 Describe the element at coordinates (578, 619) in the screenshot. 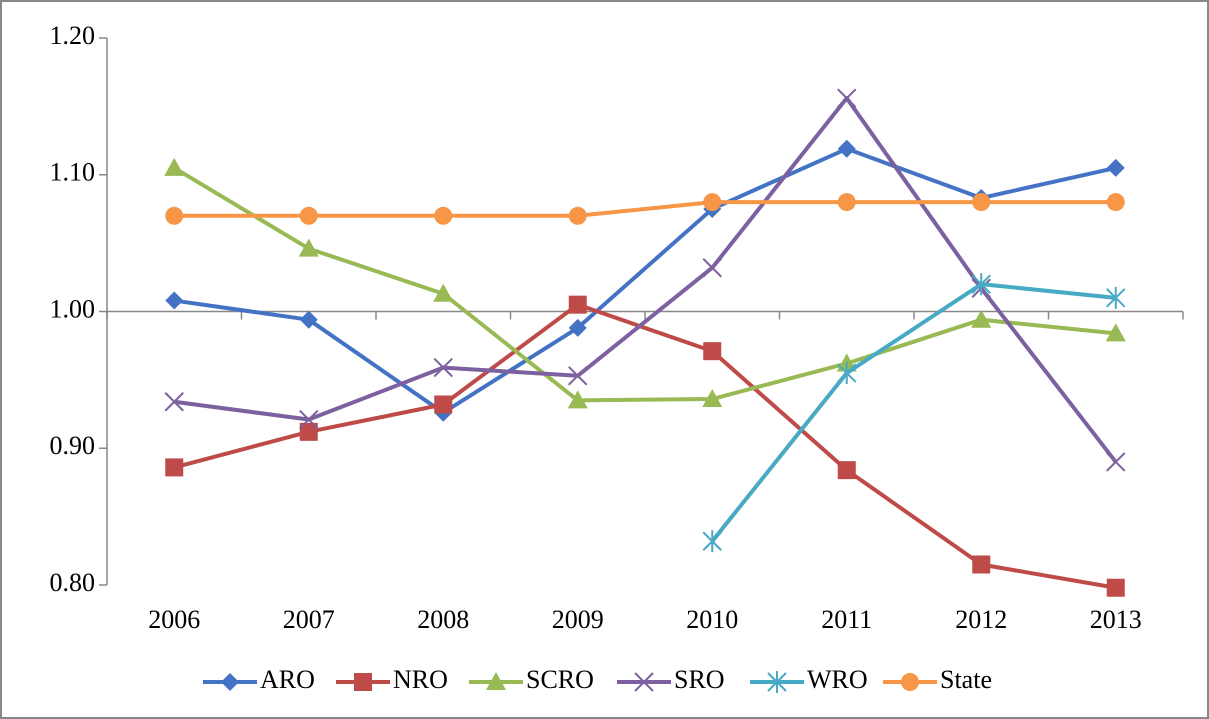

I see `x-tick-label: 2009` at that location.